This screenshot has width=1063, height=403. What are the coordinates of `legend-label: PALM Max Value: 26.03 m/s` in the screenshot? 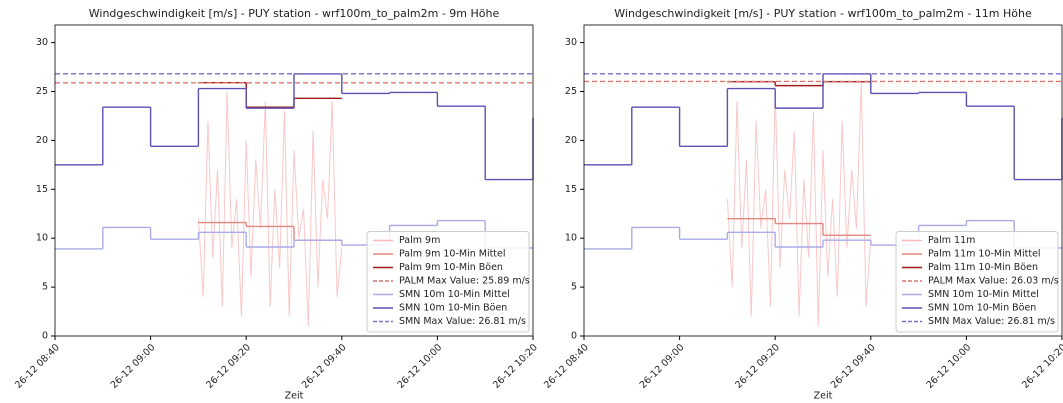 It's located at (993, 281).